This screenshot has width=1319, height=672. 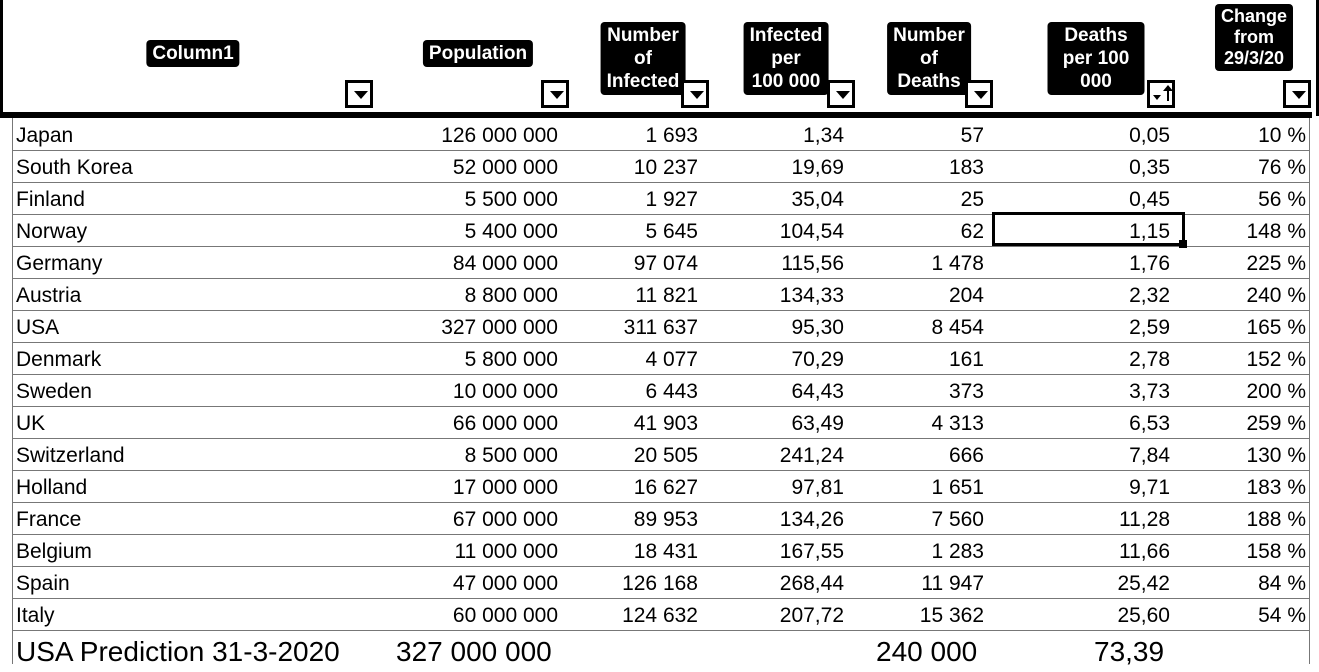 What do you see at coordinates (1276, 263) in the screenshot?
I see `cell-change: 225 %` at bounding box center [1276, 263].